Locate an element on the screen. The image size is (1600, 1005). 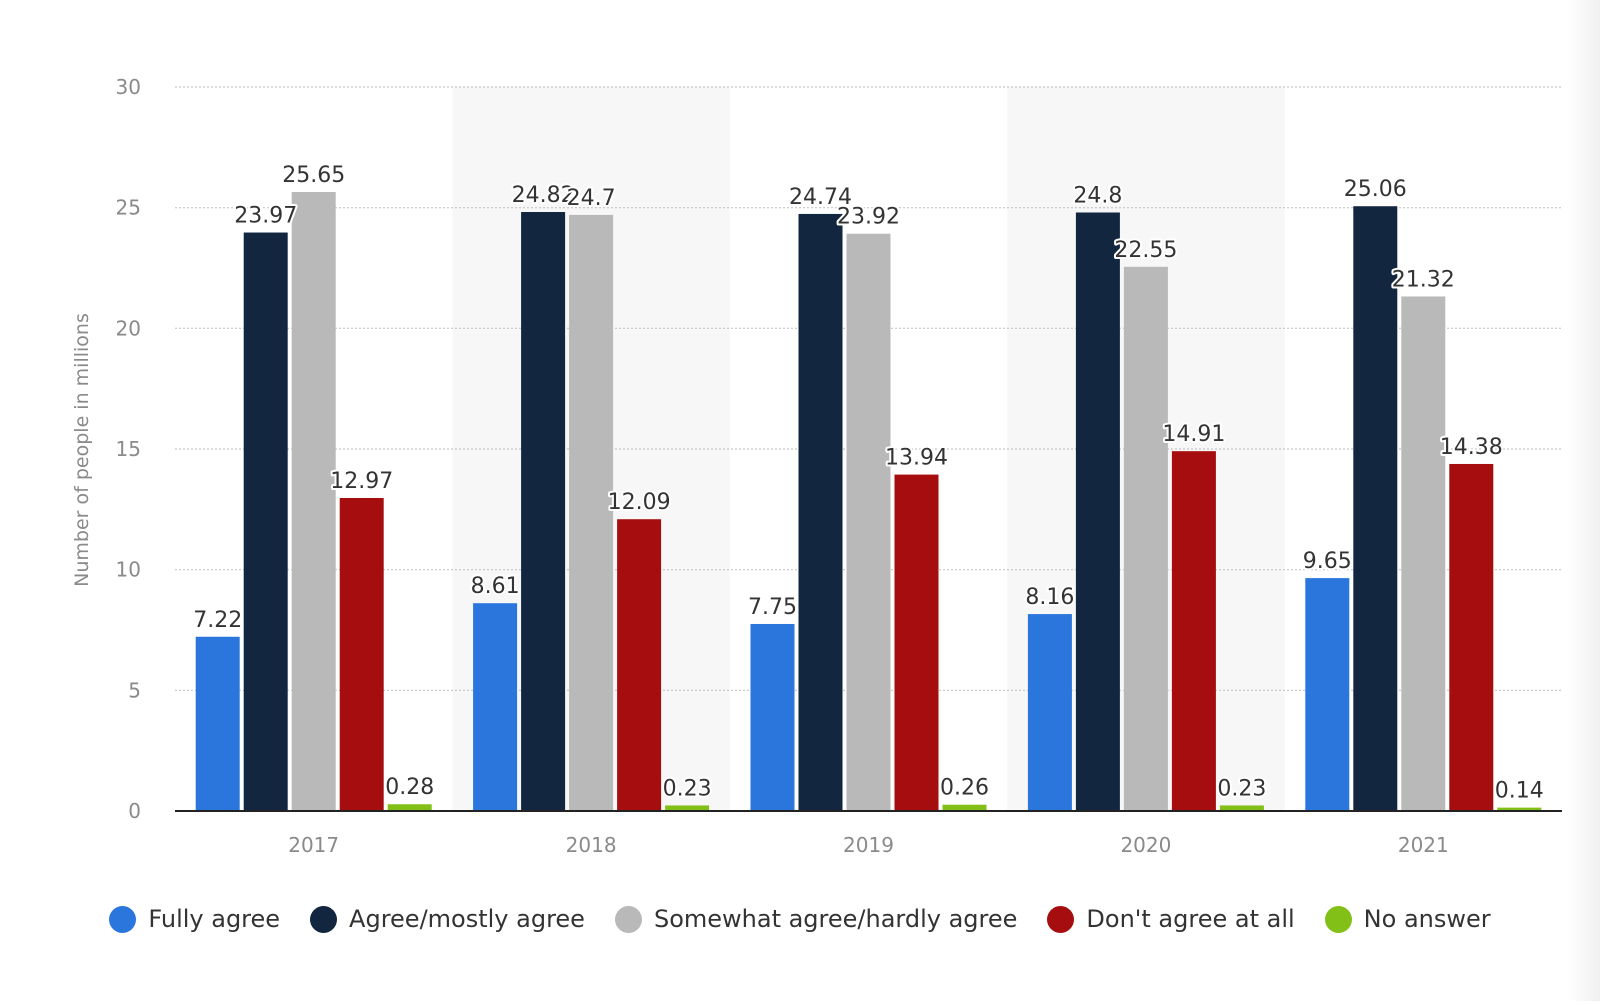
x-tick-label: 2017 is located at coordinates (313, 845).